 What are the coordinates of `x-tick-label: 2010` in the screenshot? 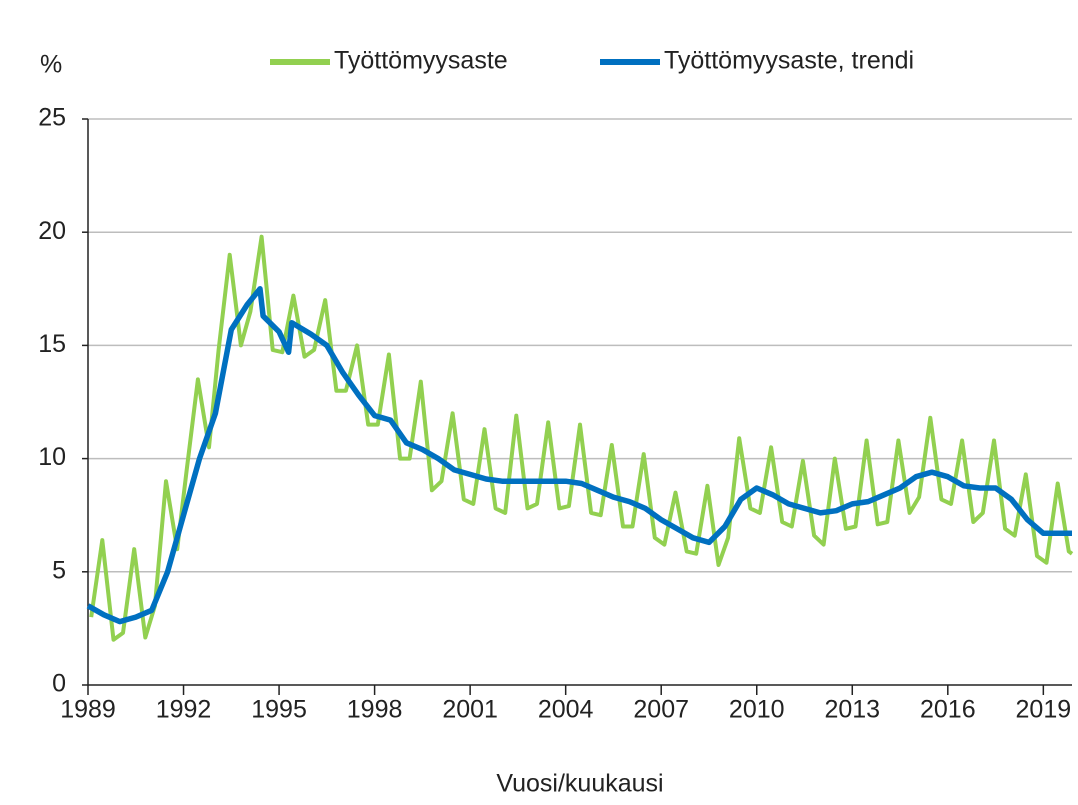 It's located at (757, 710).